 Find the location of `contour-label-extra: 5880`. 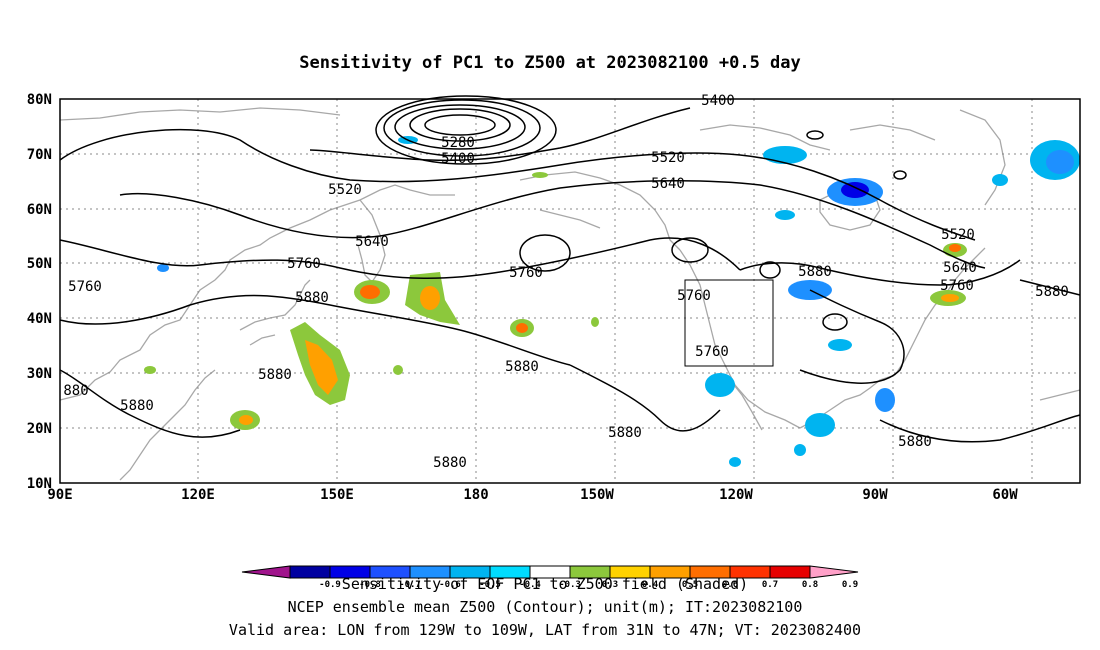

contour-label-extra: 5880 is located at coordinates (450, 463).